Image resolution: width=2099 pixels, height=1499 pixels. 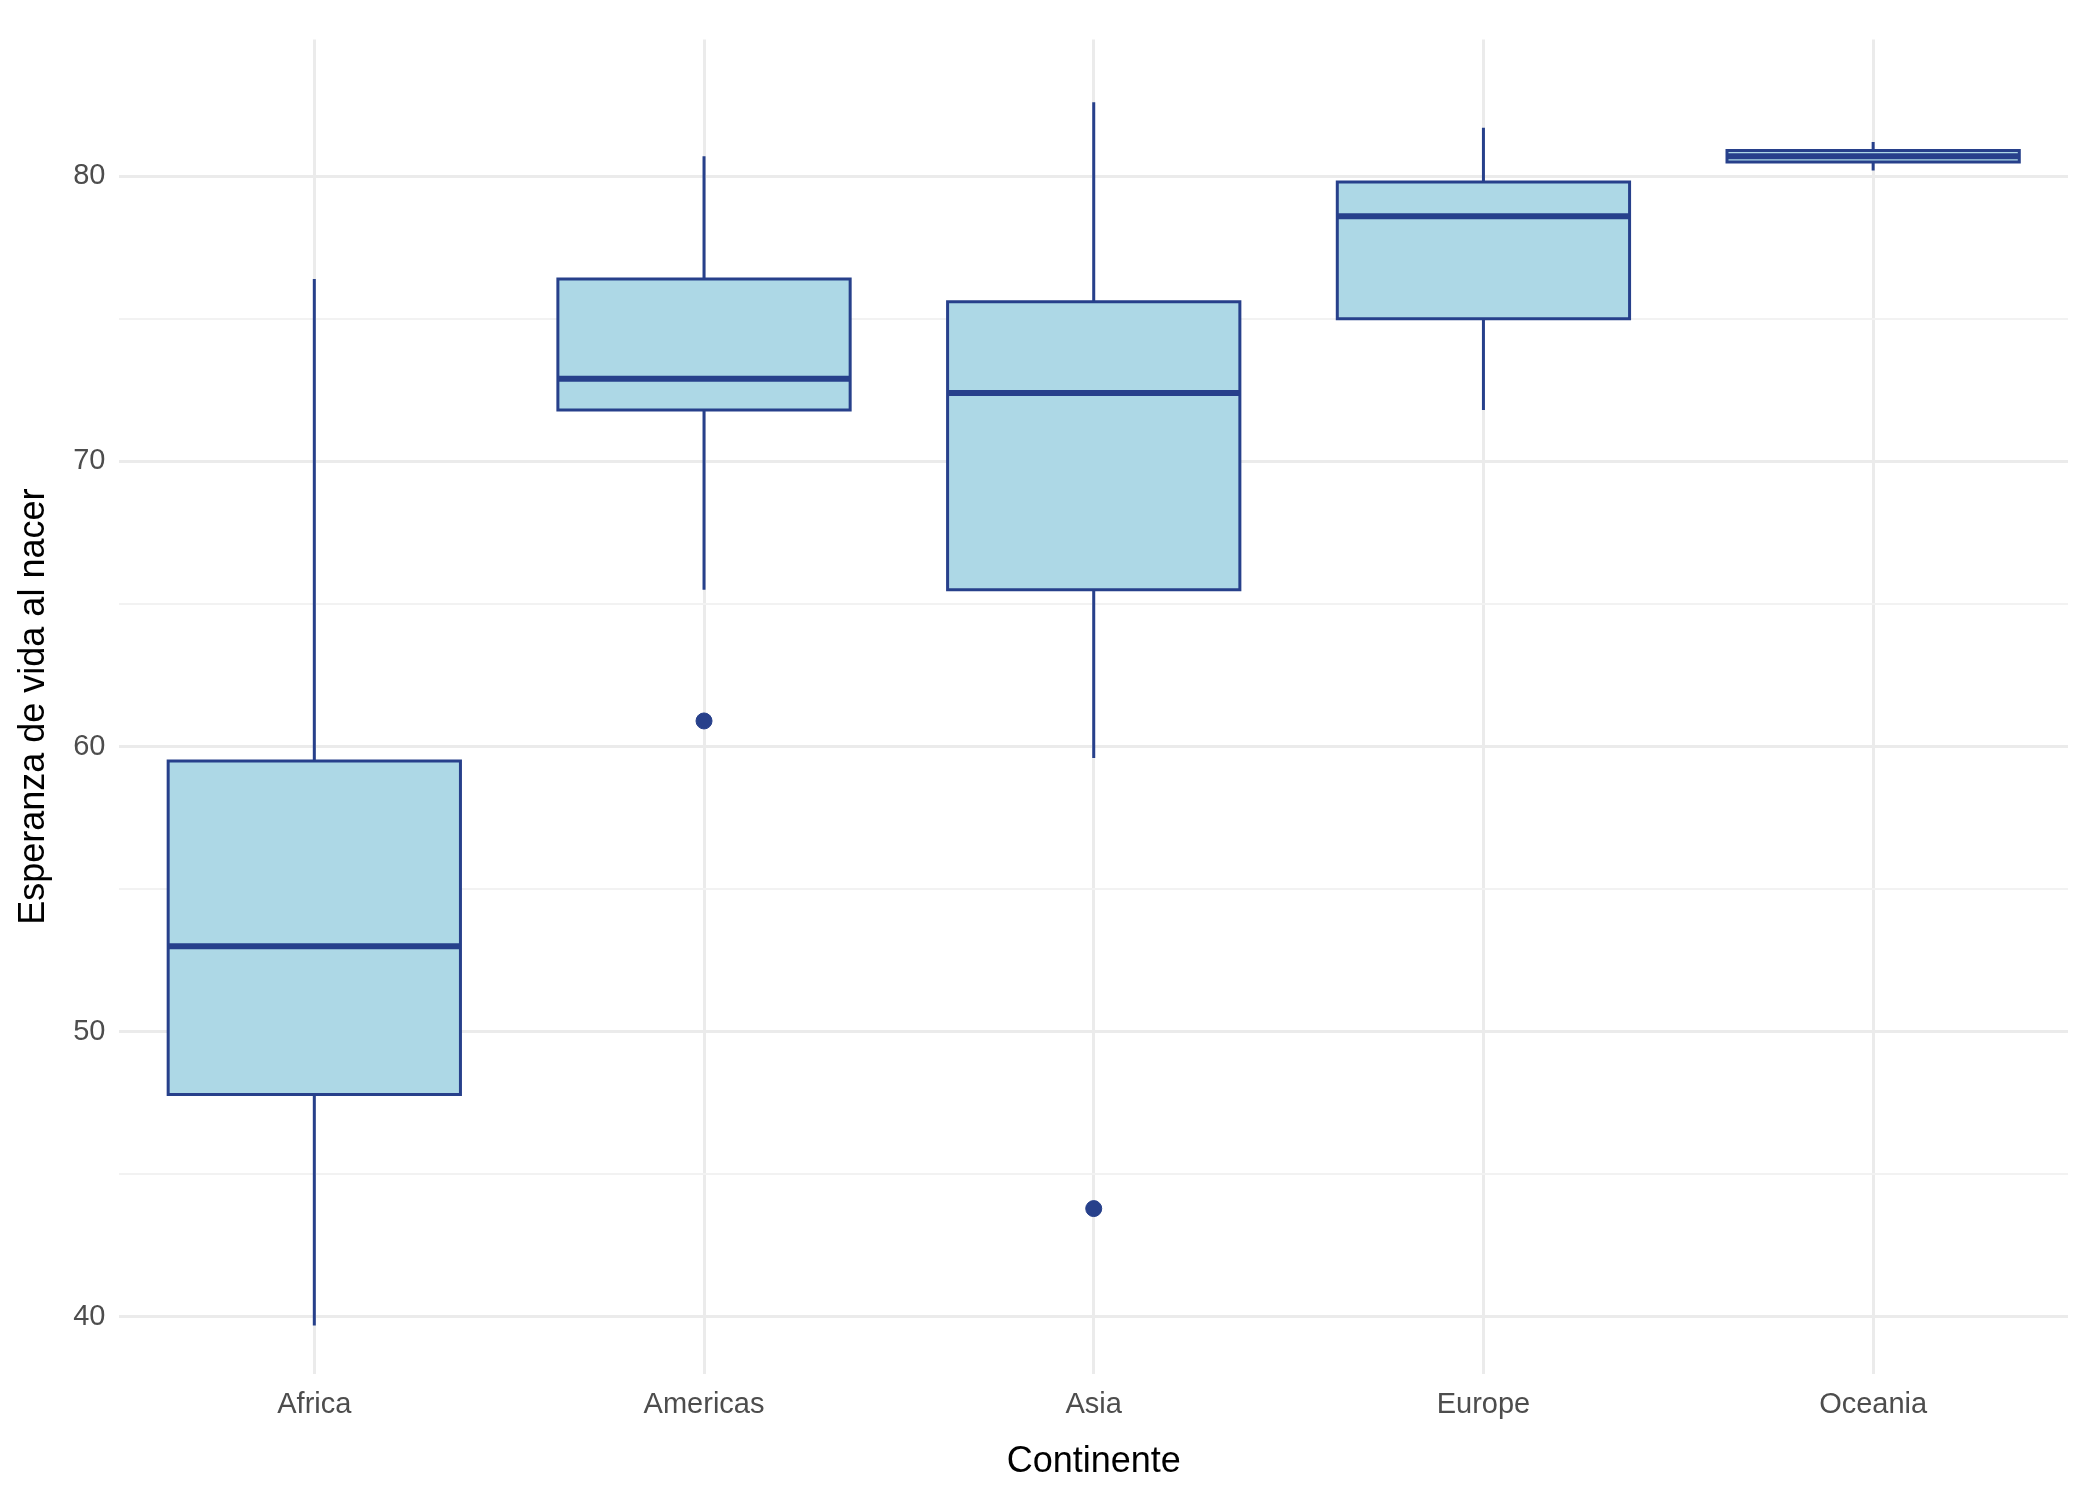 I want to click on y-axis-title: Esperanza de vida al nacer, so click(x=31, y=706).